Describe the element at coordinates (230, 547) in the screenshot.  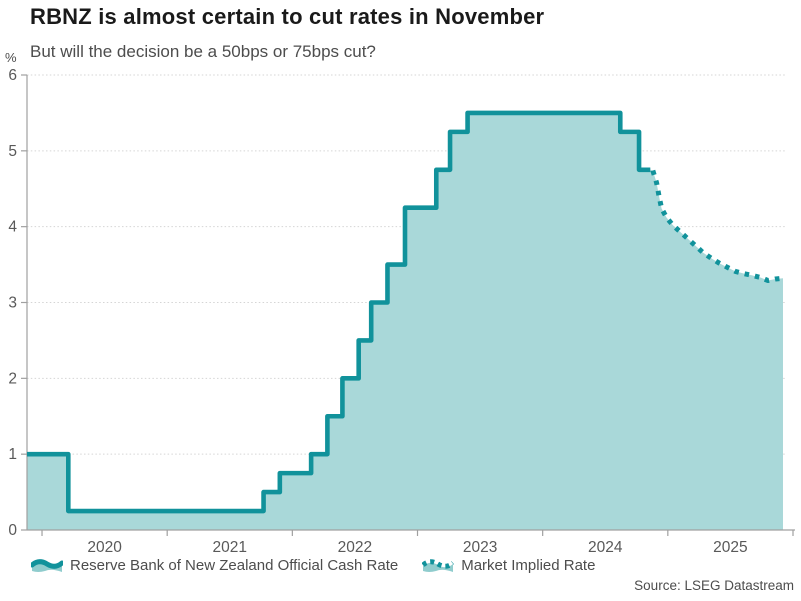
I see `x-tick-label-2021: 2021` at that location.